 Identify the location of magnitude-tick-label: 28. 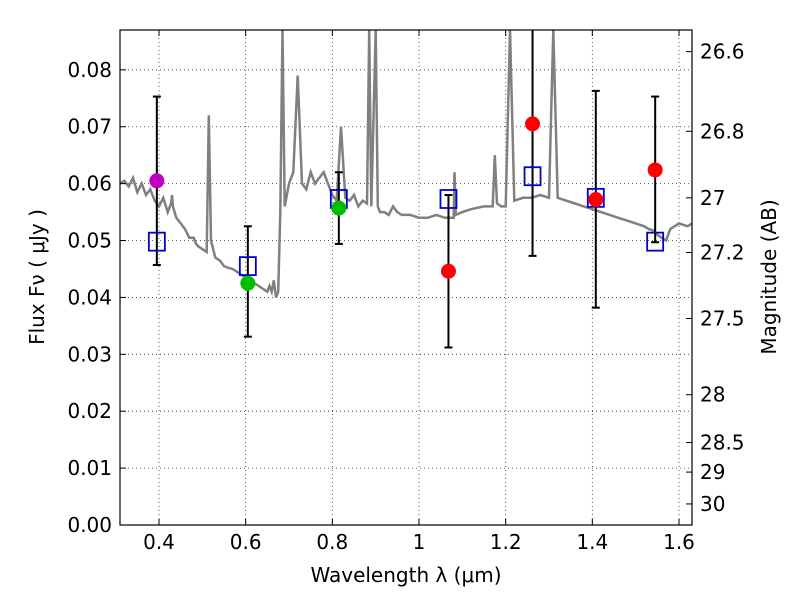
(712, 395).